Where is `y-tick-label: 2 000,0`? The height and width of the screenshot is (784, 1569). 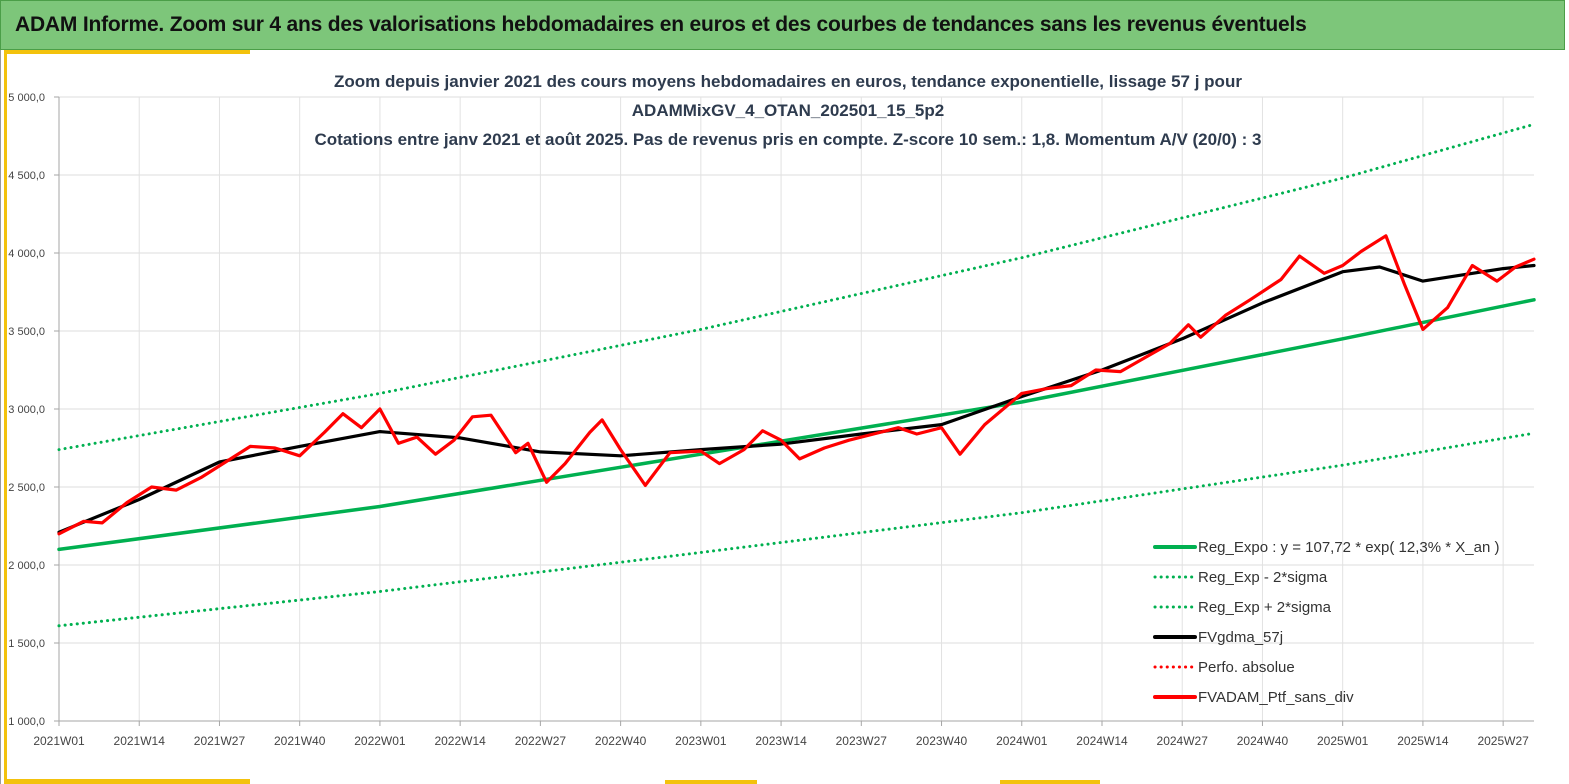
y-tick-label: 2 000,0 is located at coordinates (26, 566).